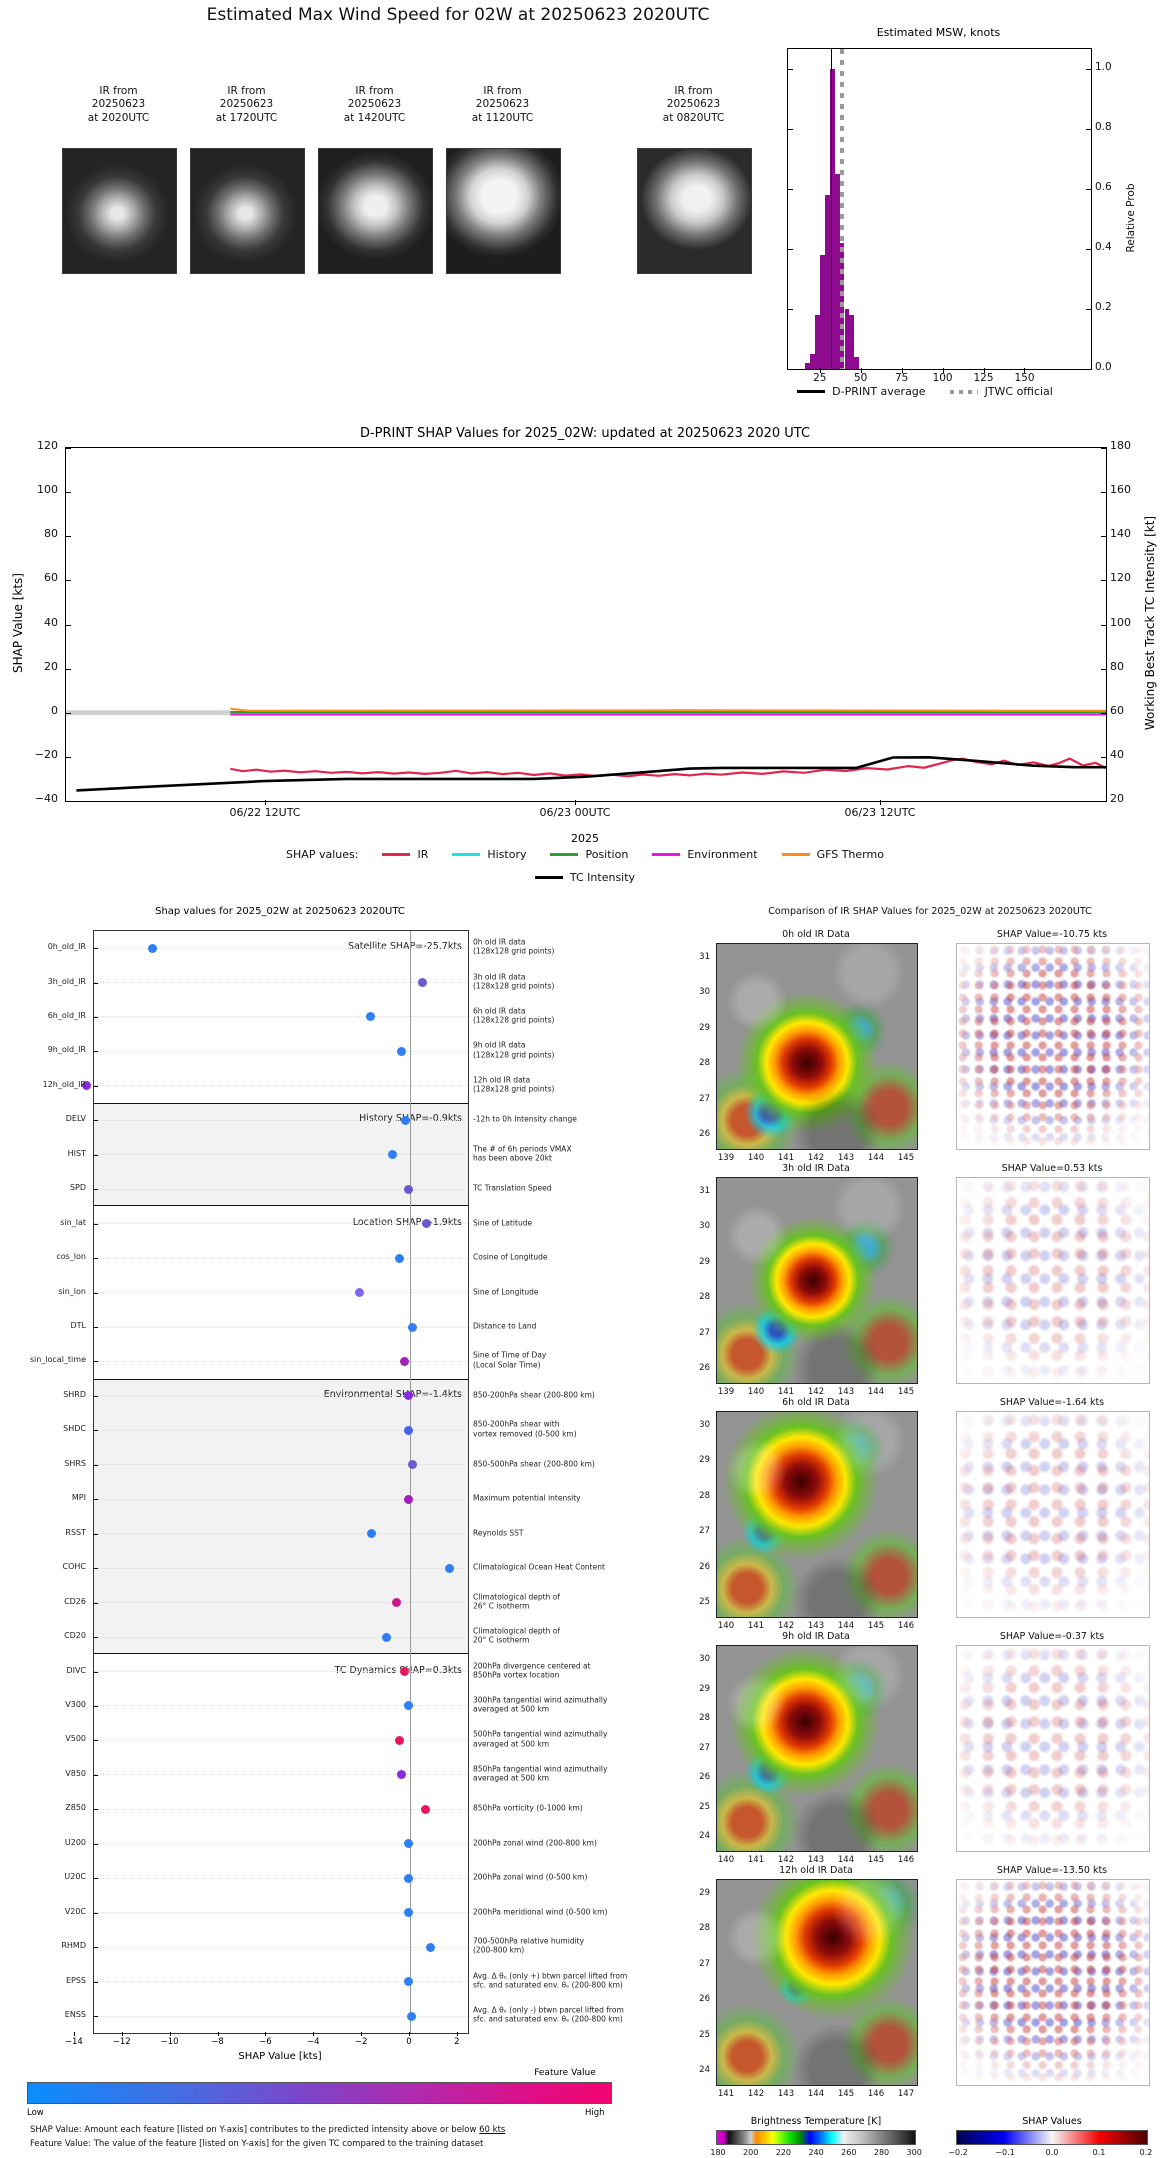  Describe the element at coordinates (410, 1482) in the screenshot. I see `zero-line` at that location.